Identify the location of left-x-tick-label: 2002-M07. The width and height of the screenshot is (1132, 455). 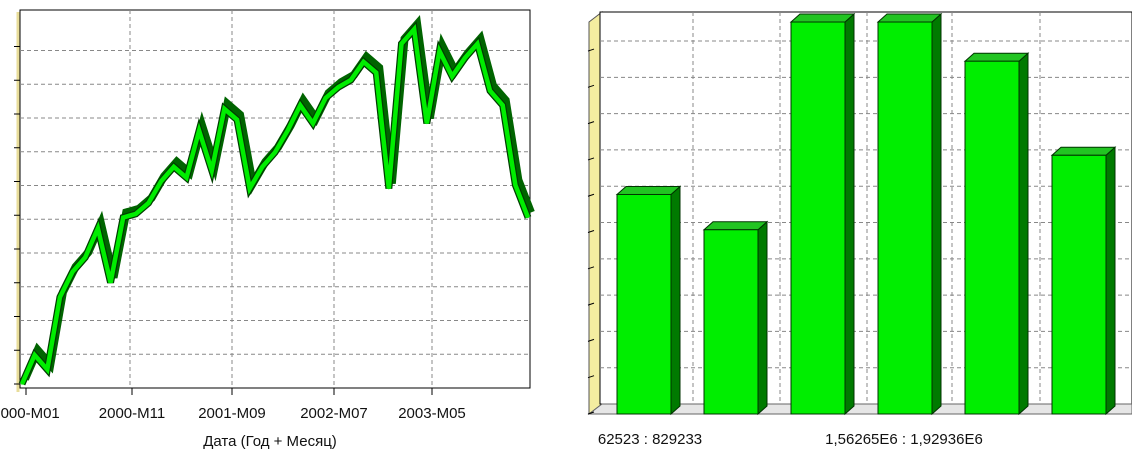
(334, 413).